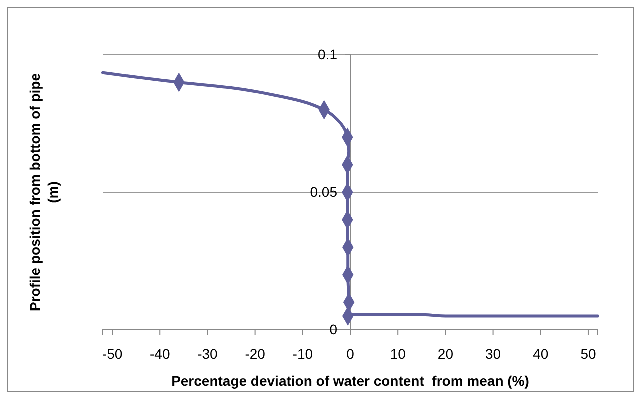 The image size is (642, 400). I want to click on x-tick-label: 10, so click(398, 354).